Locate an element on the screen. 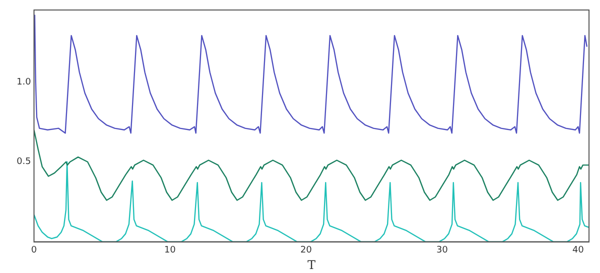 This screenshot has height=273, width=600. x-tick-label: 0 is located at coordinates (34, 251).